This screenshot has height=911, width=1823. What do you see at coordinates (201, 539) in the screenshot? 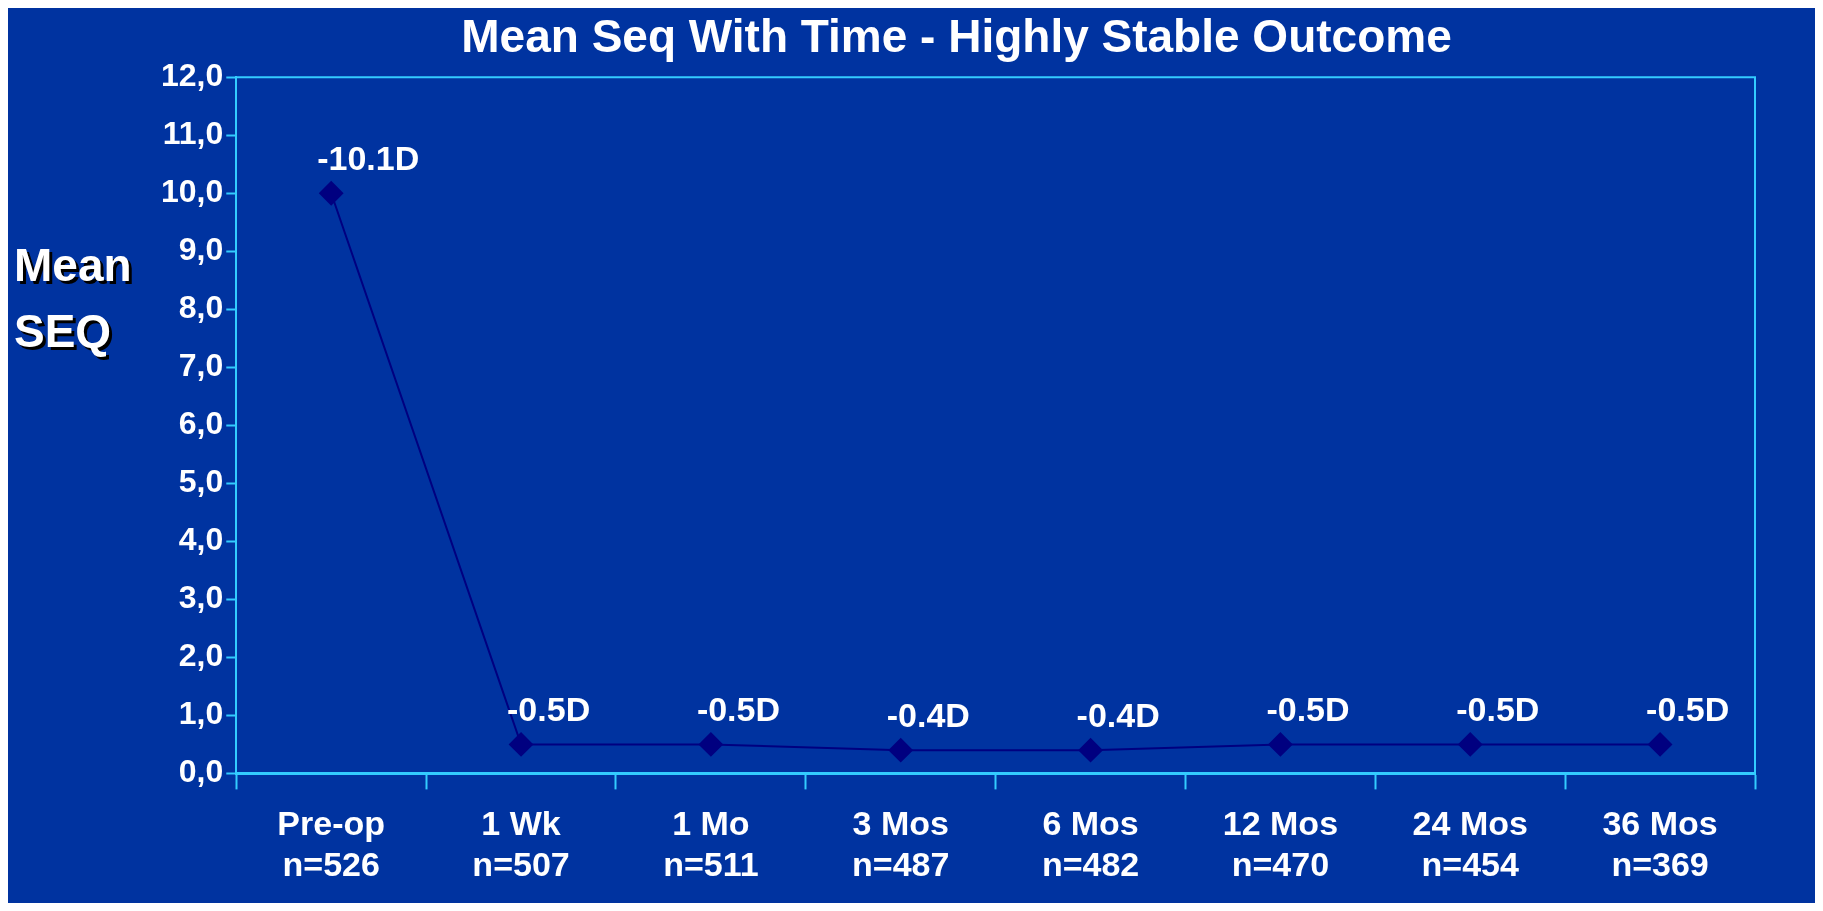
I see `y-tick-label: 4,0` at bounding box center [201, 539].